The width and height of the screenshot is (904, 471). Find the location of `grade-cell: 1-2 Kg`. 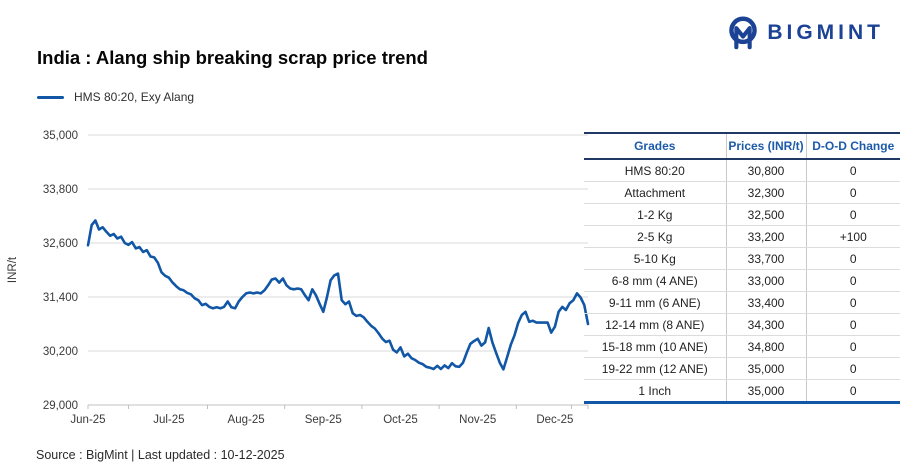

grade-cell: 1-2 Kg is located at coordinates (655, 214).